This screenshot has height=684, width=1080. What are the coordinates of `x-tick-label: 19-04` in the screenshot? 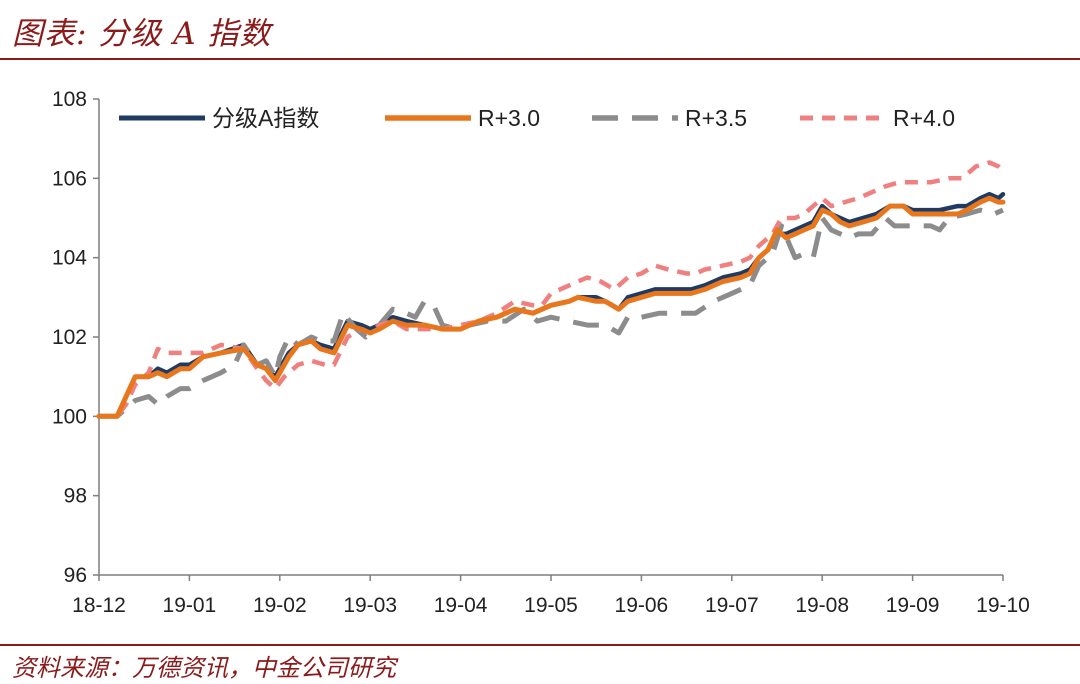 It's located at (461, 605).